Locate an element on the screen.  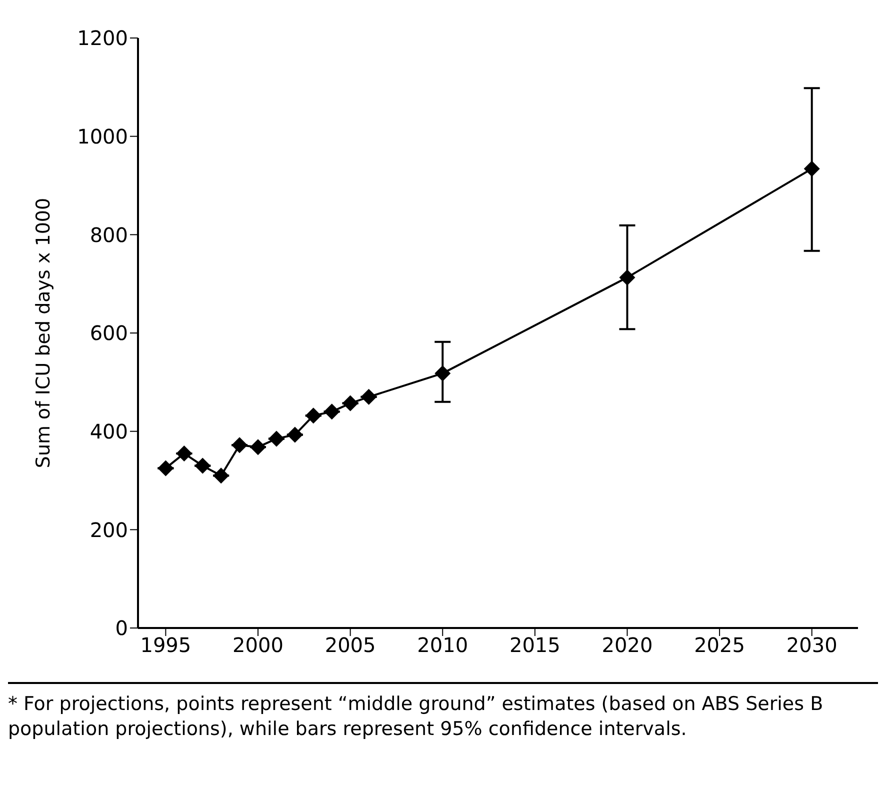
y-tick-label: 800 is located at coordinates (109, 234).